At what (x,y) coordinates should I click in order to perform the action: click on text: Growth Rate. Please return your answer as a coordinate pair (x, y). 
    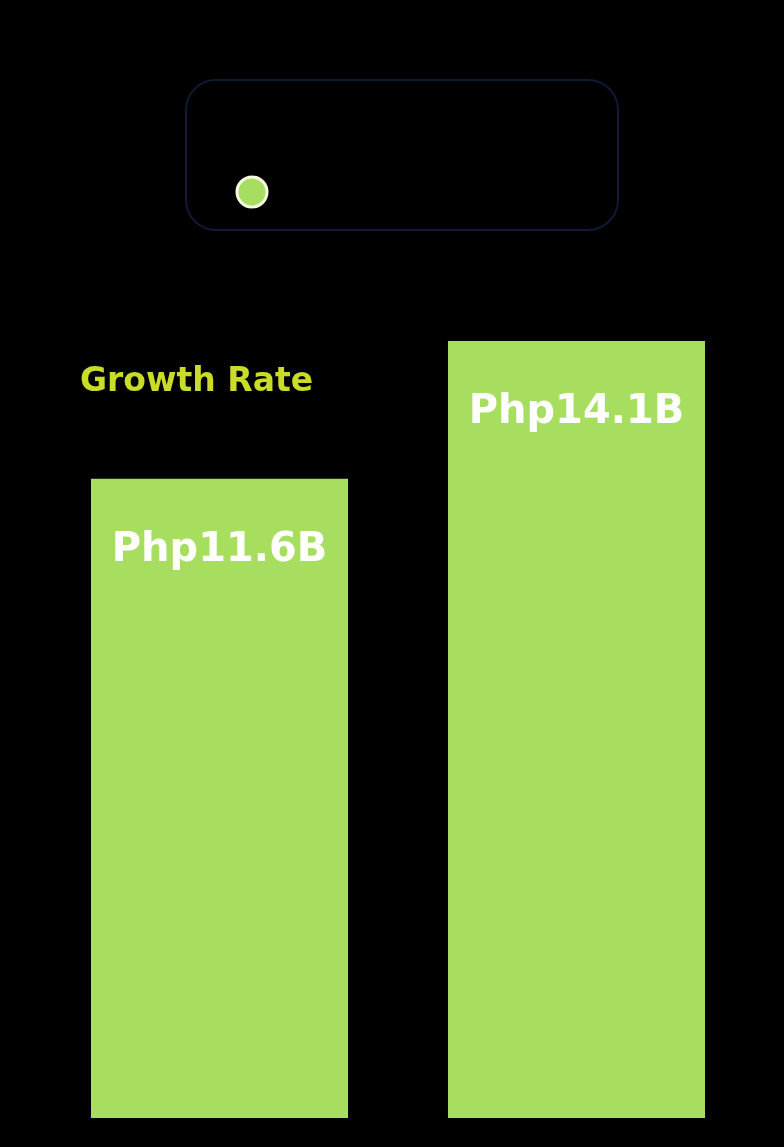
    Looking at the image, I should click on (197, 379).